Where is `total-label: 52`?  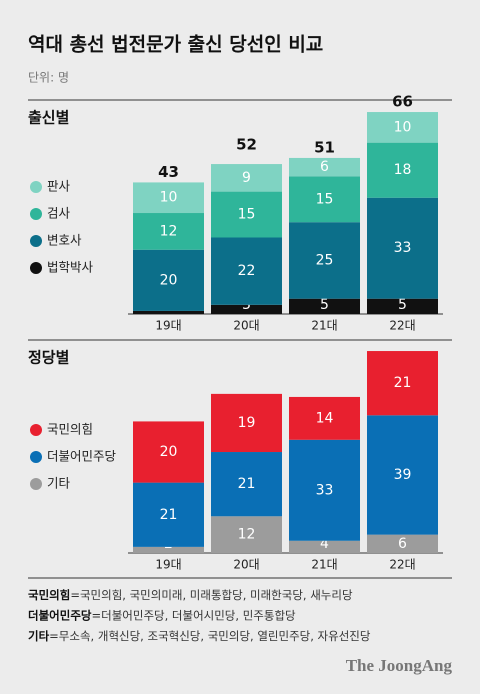
total-label: 52 is located at coordinates (246, 144).